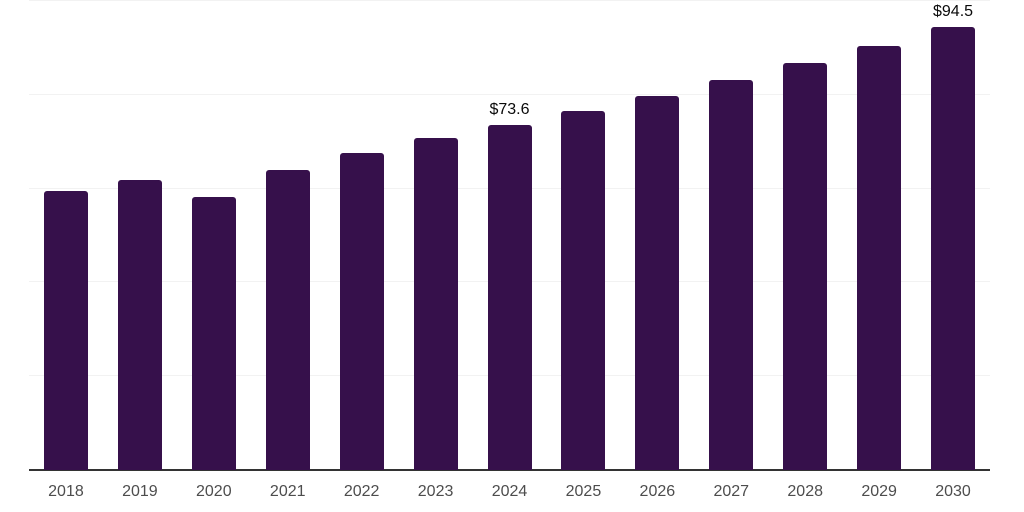  Describe the element at coordinates (435, 491) in the screenshot. I see `x-tick-2023: 2023` at that location.